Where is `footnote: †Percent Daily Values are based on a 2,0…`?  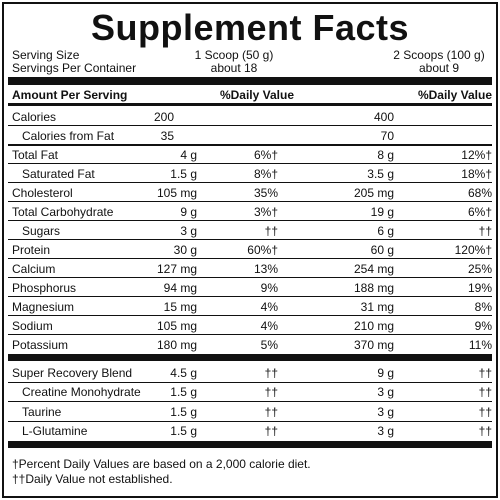 footnote: †Percent Daily Values are based on a 2,0… is located at coordinates (161, 464).